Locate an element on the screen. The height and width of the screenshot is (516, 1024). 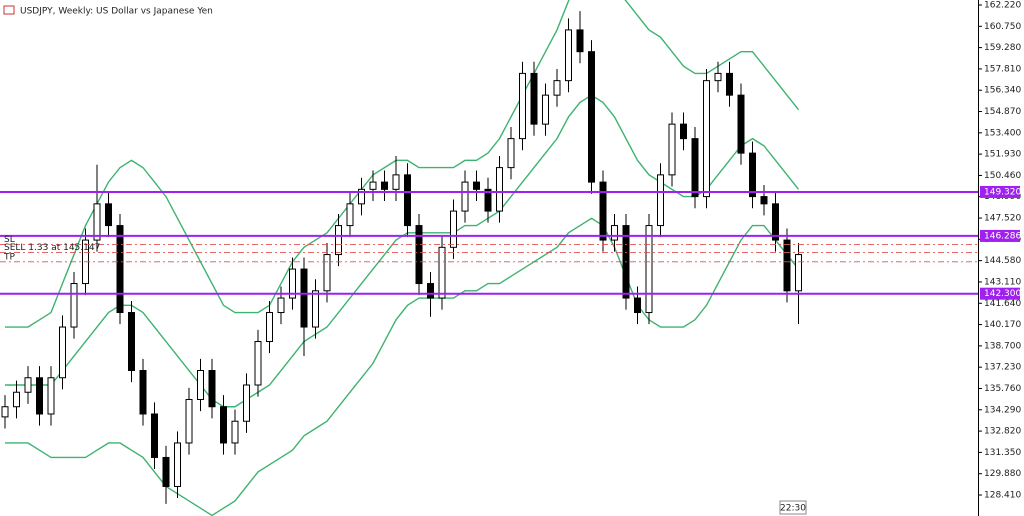
y-tick-label: 135.760 is located at coordinates (1002, 389).